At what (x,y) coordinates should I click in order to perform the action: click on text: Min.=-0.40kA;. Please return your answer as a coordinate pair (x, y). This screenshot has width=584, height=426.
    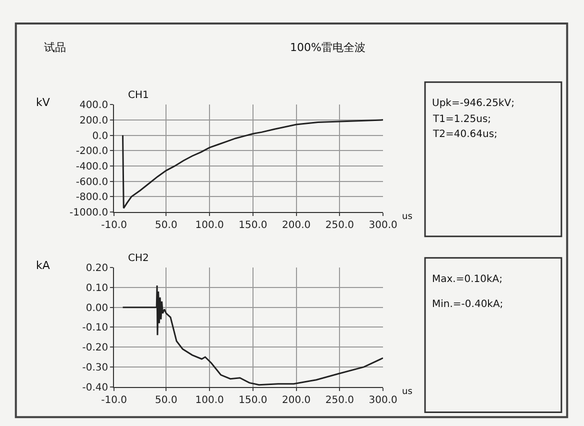
    Looking at the image, I should click on (468, 304).